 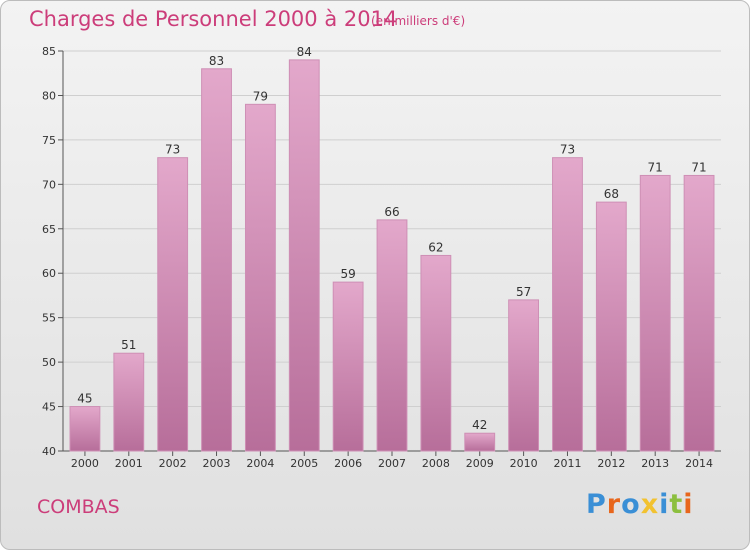 I want to click on bar-2007, so click(x=392, y=335).